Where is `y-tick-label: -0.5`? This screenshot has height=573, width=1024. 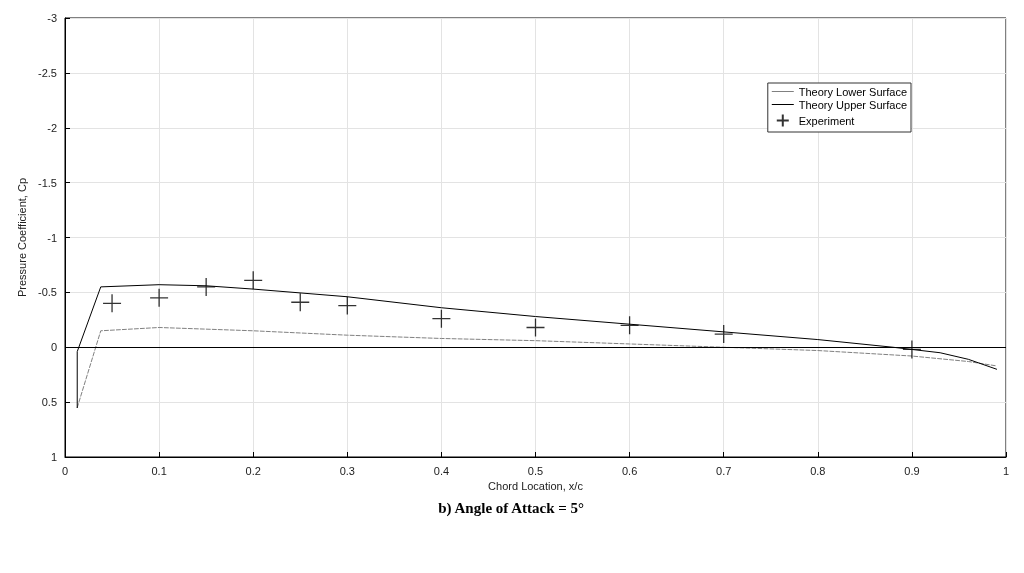
y-tick-label: -0.5 is located at coordinates (47, 292).